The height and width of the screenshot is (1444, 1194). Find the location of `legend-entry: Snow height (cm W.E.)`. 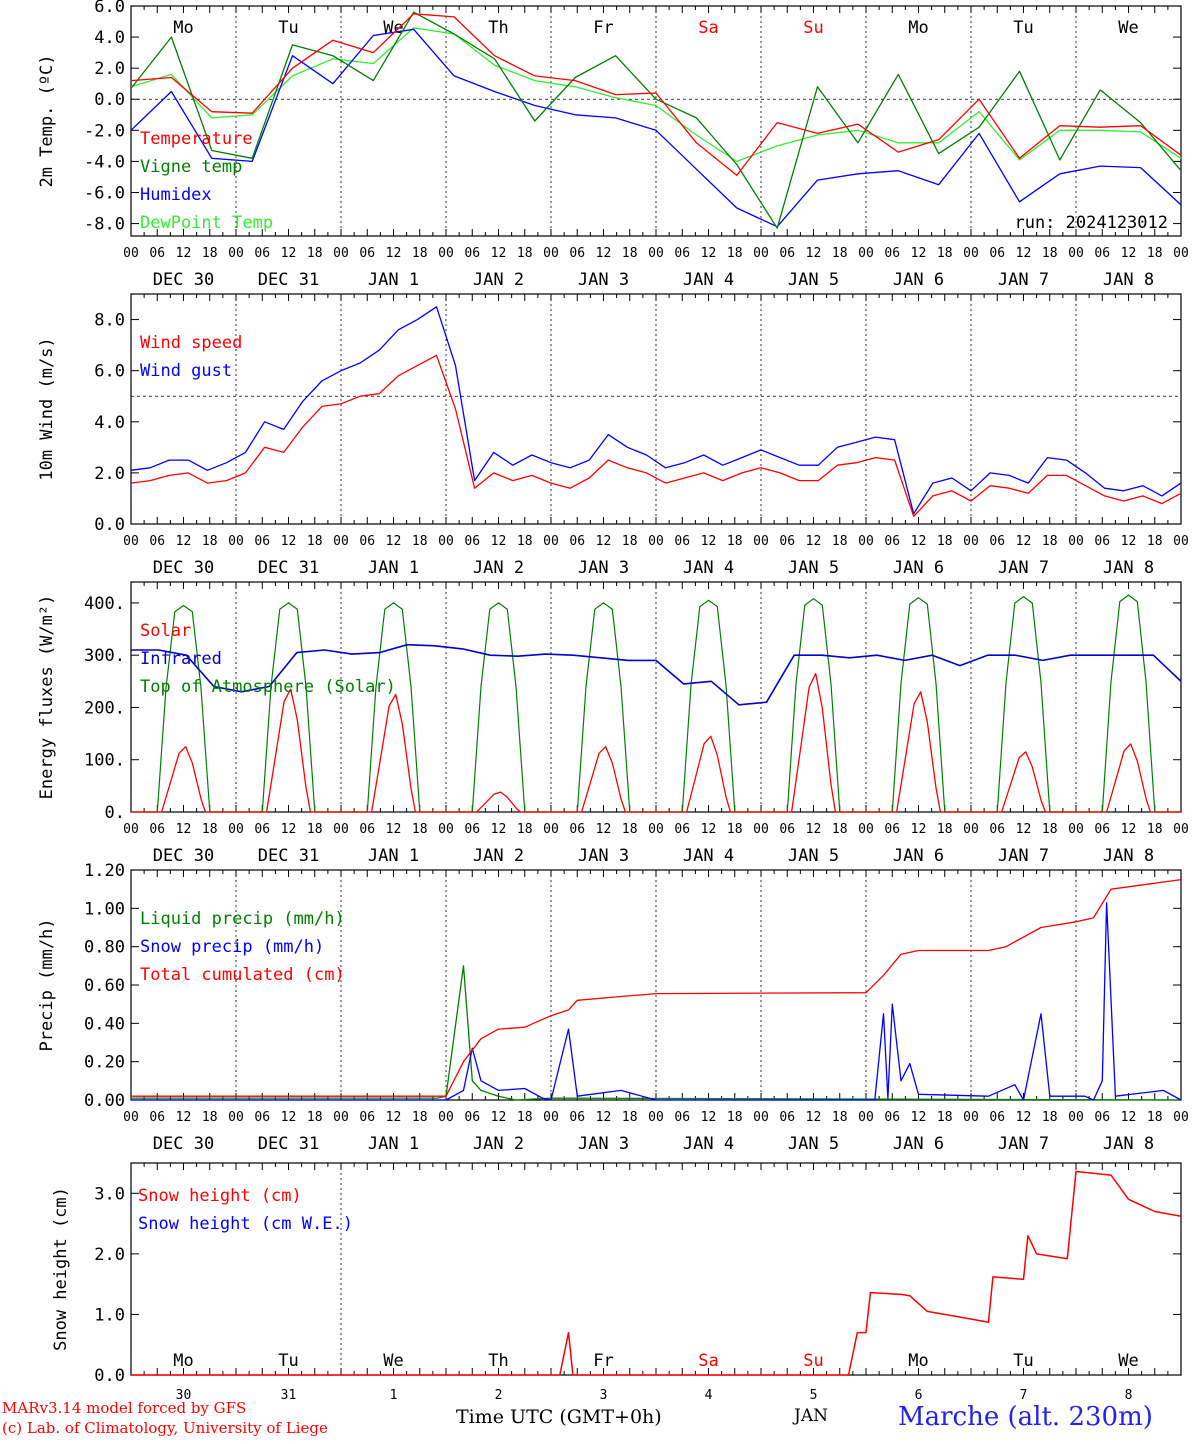

legend-entry: Snow height (cm W.E.) is located at coordinates (245, 1224).